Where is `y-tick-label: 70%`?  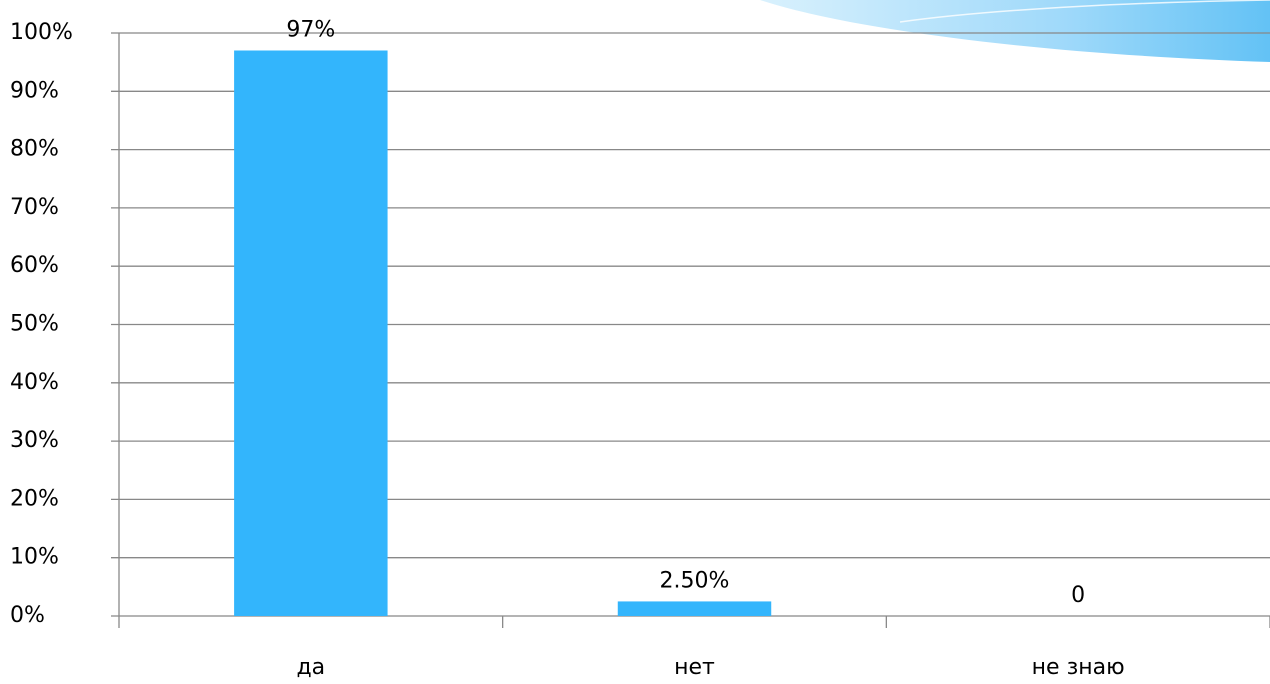
y-tick-label: 70% is located at coordinates (34, 207).